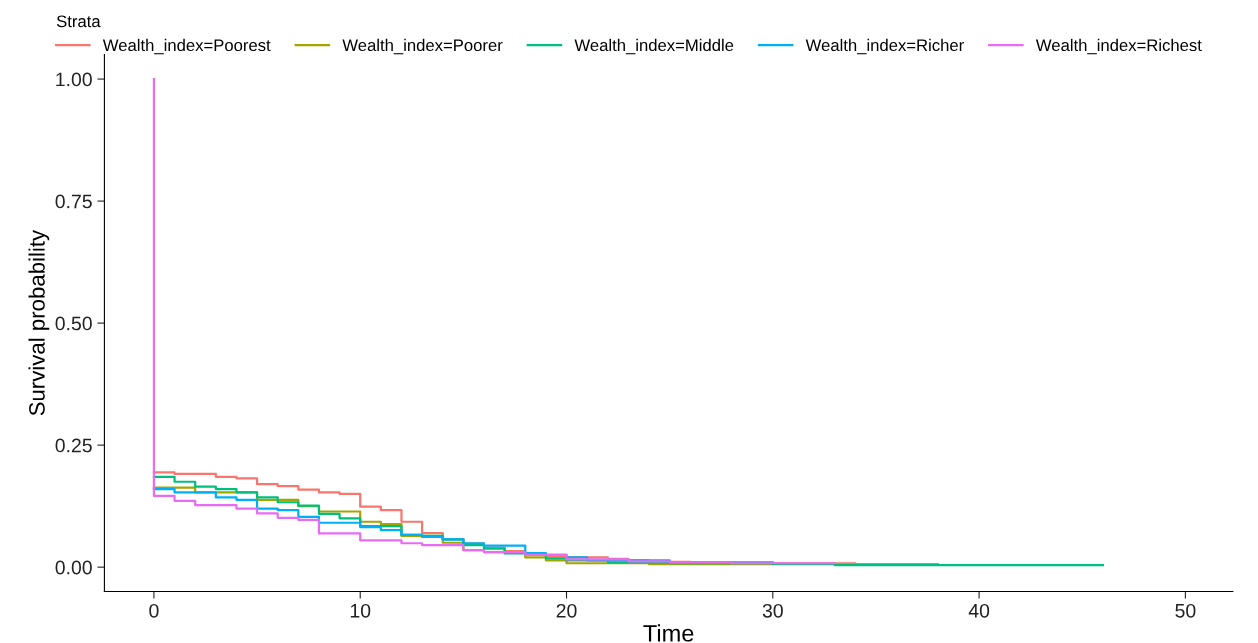 The image size is (1258, 643). Describe the element at coordinates (566, 610) in the screenshot. I see `x-tick-label: 20` at that location.